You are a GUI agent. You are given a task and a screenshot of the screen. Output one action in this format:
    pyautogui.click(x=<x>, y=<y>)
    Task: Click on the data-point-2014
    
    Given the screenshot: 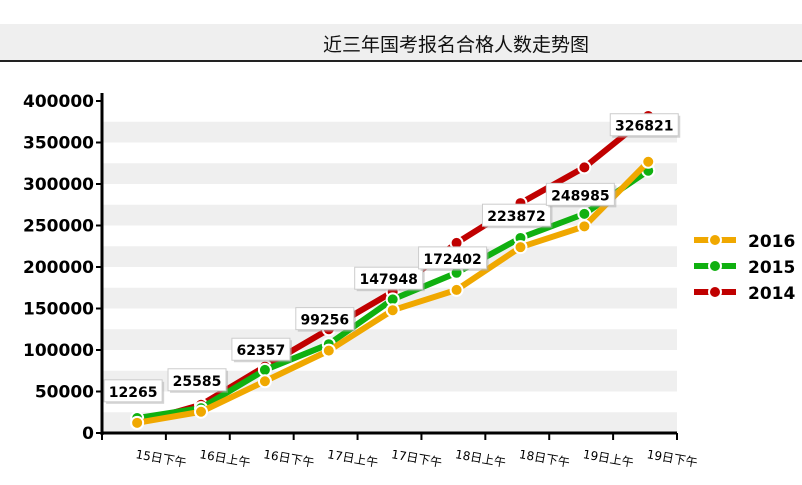 What is the action you would take?
    pyautogui.click(x=584, y=167)
    